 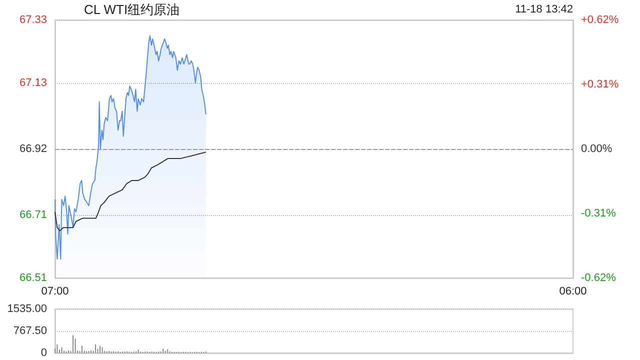 I want to click on chart-title: CL WTI纽约原油, so click(x=132, y=9).